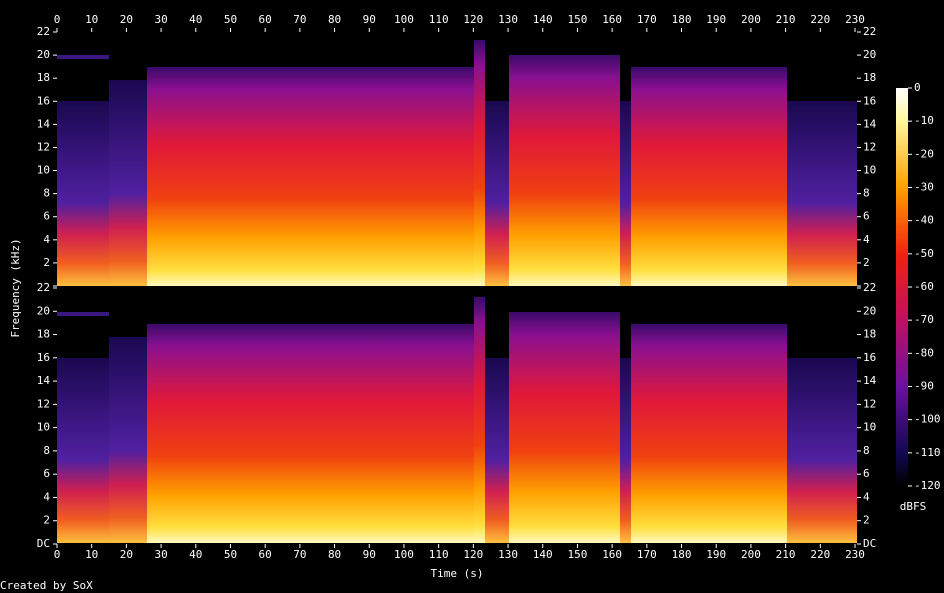 This screenshot has width=944, height=593. Describe the element at coordinates (577, 554) in the screenshot. I see `x-tick-label: 150` at that location.